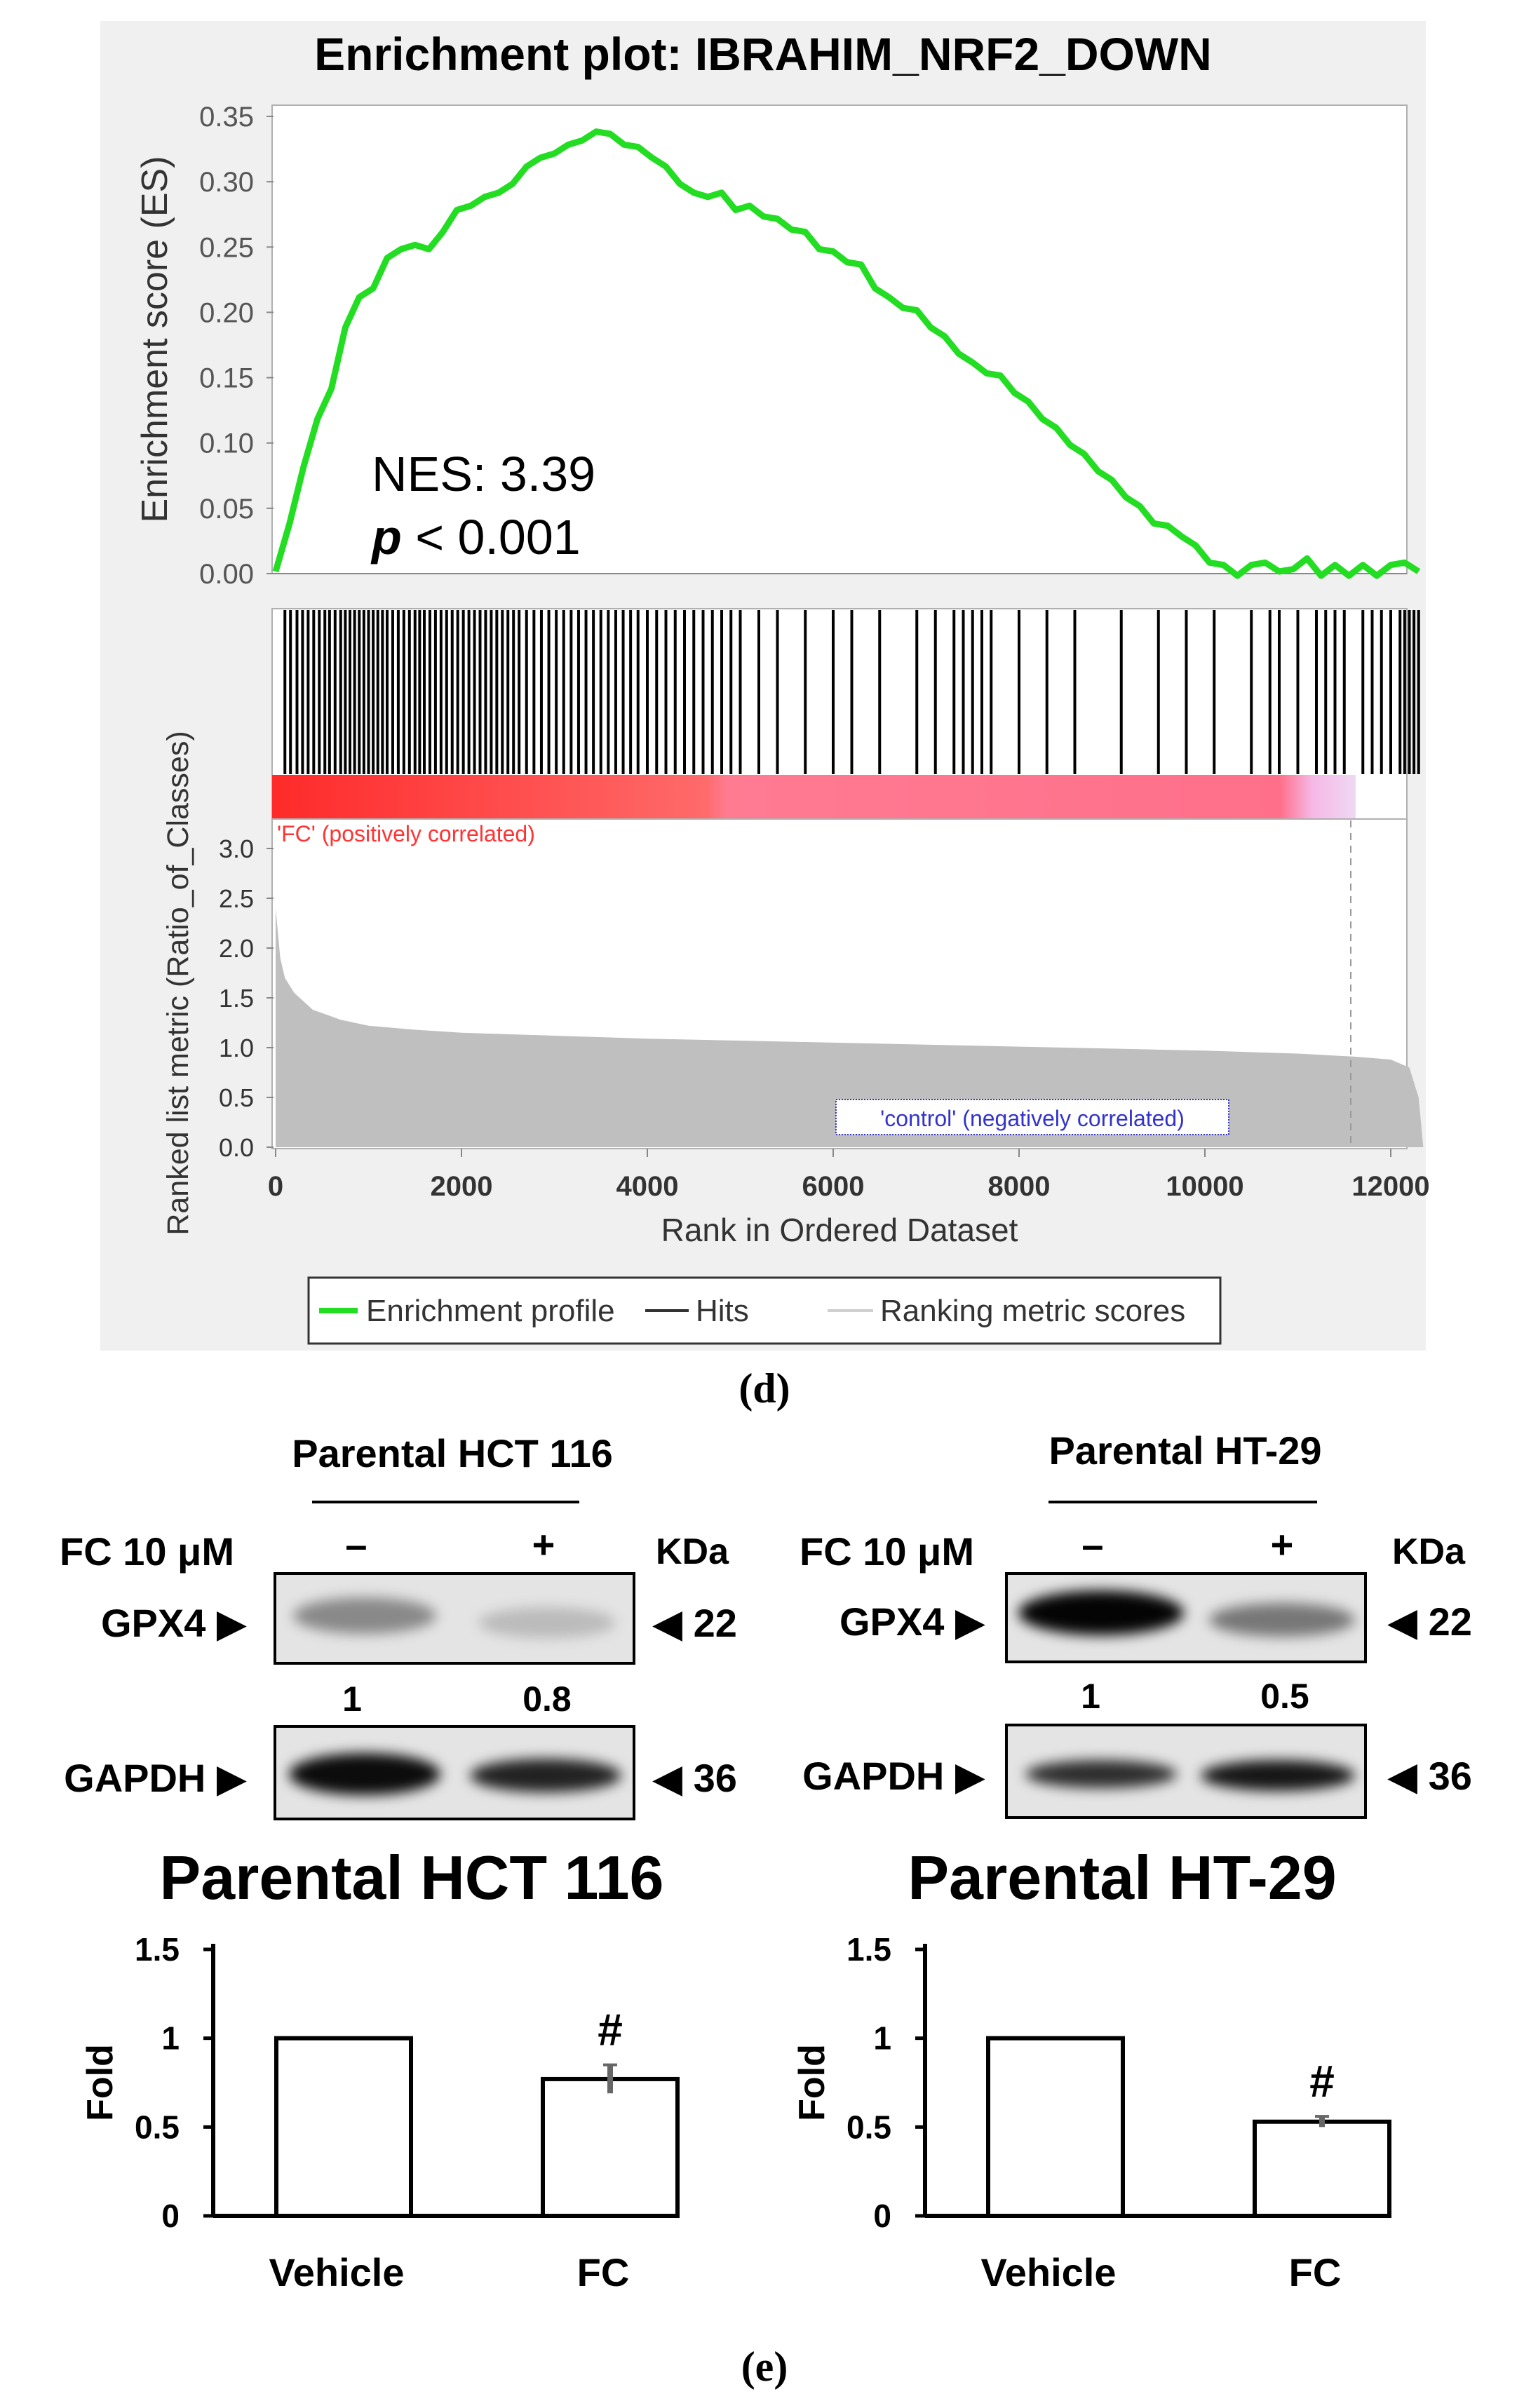 This screenshot has height=2408, width=1524. What do you see at coordinates (846, 353) in the screenshot?
I see `enrichment-profile-line` at bounding box center [846, 353].